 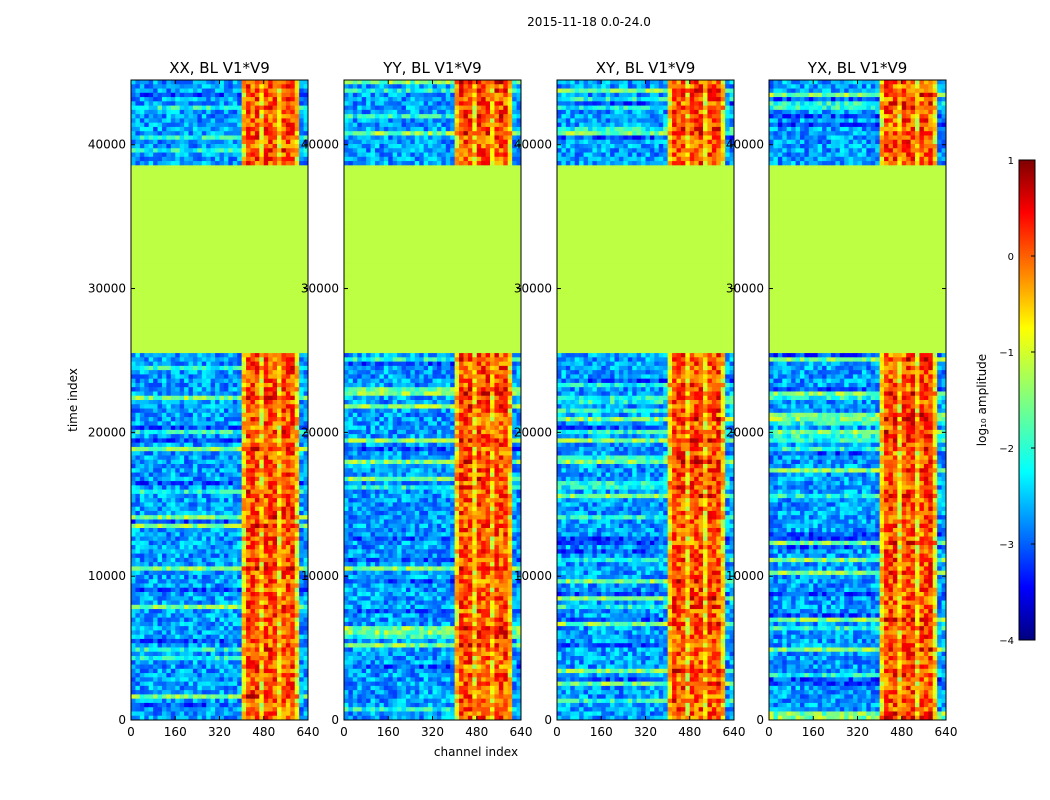 I want to click on figure-title: 2015-11-18 0.0-24.0, so click(x=589, y=22).